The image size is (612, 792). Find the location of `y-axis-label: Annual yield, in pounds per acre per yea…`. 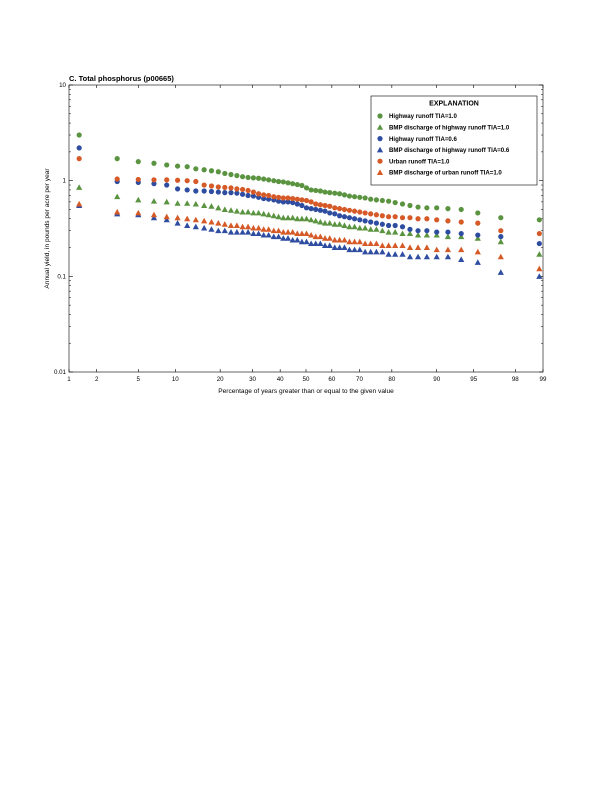

y-axis-label: Annual yield, in pounds per acre per yea… is located at coordinates (47, 228).